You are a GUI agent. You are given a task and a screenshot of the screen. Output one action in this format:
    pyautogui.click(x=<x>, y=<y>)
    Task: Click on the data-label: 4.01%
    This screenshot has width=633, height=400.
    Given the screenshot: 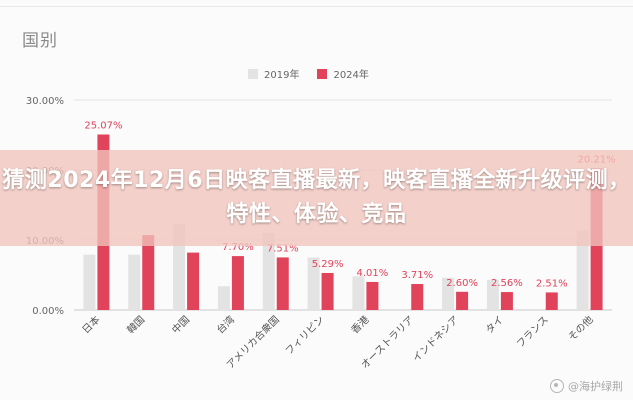 What is the action you would take?
    pyautogui.click(x=373, y=273)
    